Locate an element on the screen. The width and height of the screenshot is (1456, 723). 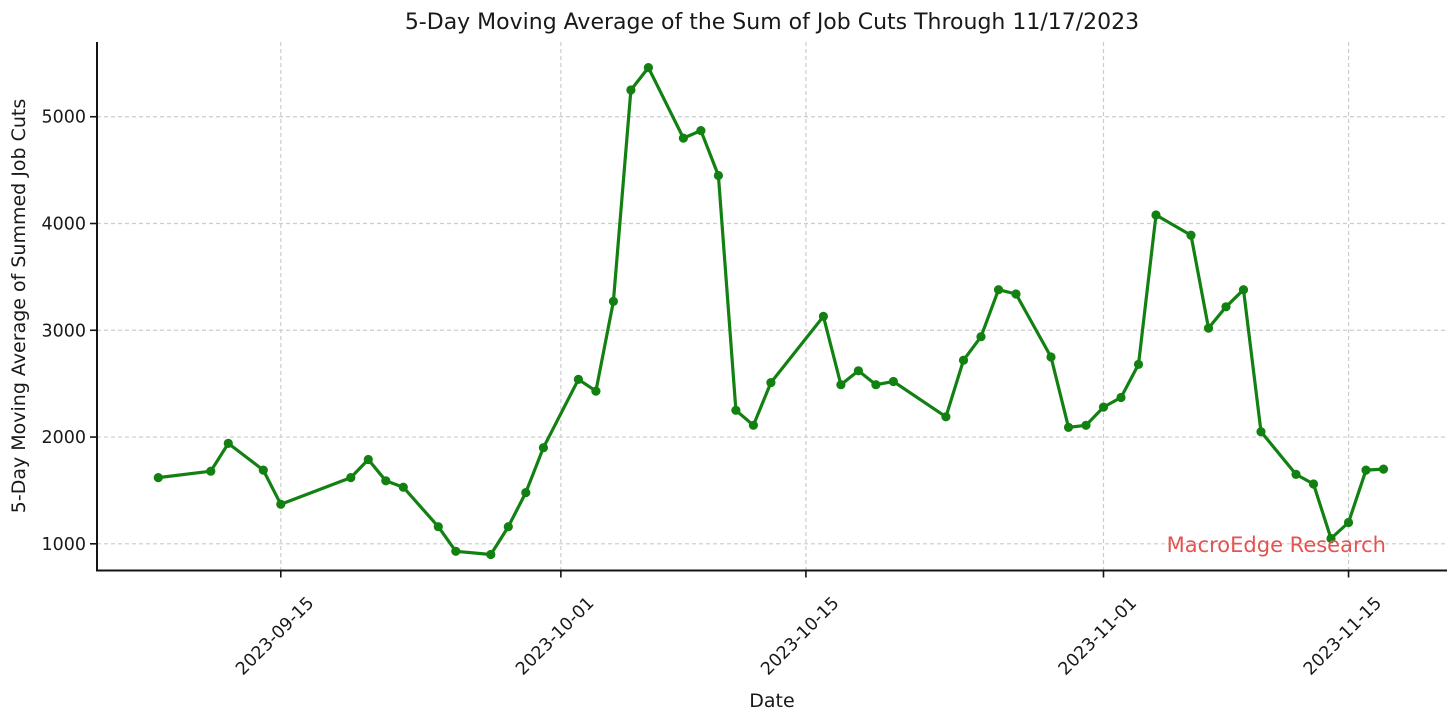
y-tick-label: 3000 is located at coordinates (63, 331).